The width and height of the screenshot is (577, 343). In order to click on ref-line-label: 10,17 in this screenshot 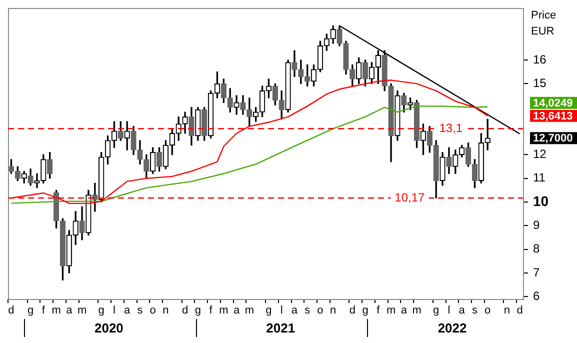, I will do `click(410, 197)`.